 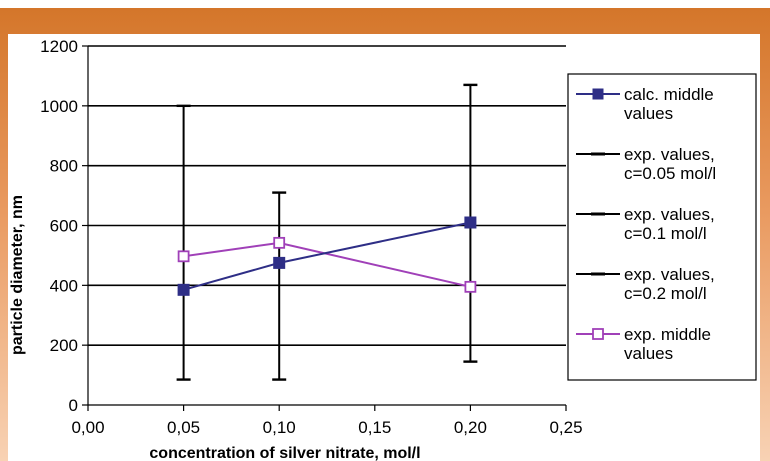 What do you see at coordinates (59, 106) in the screenshot?
I see `y-tick-label: 1000` at bounding box center [59, 106].